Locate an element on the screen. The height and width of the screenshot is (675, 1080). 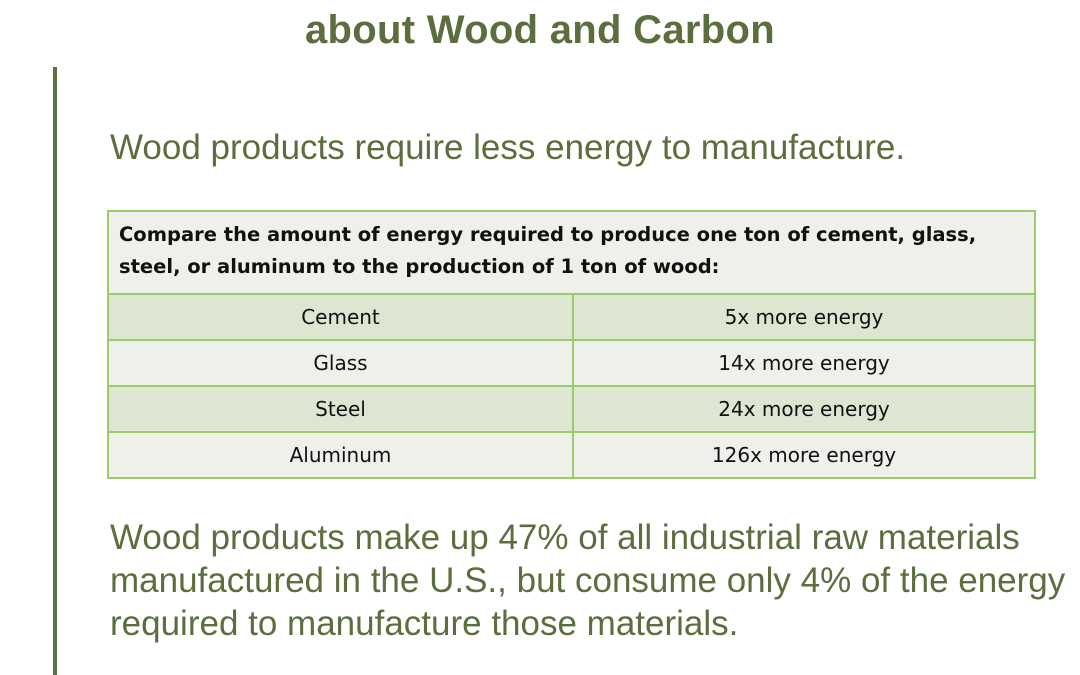
material-cell: Steel is located at coordinates (340, 409).